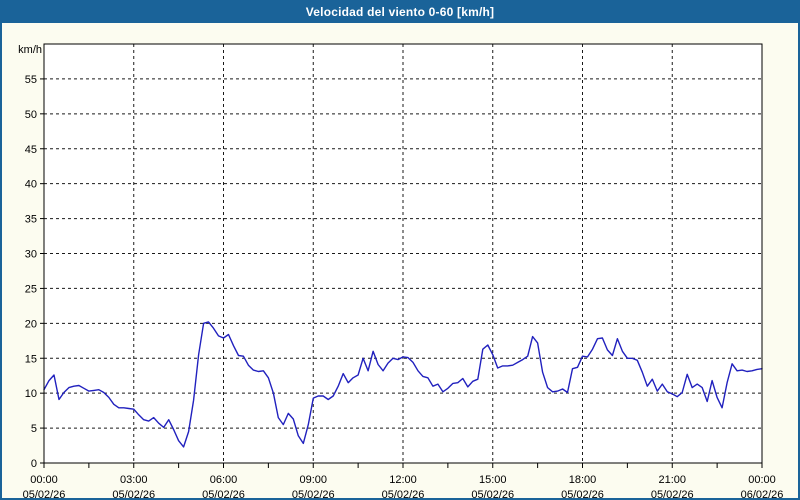 Image resolution: width=800 pixels, height=500 pixels. I want to click on svg-text: 0, so click(34, 464).